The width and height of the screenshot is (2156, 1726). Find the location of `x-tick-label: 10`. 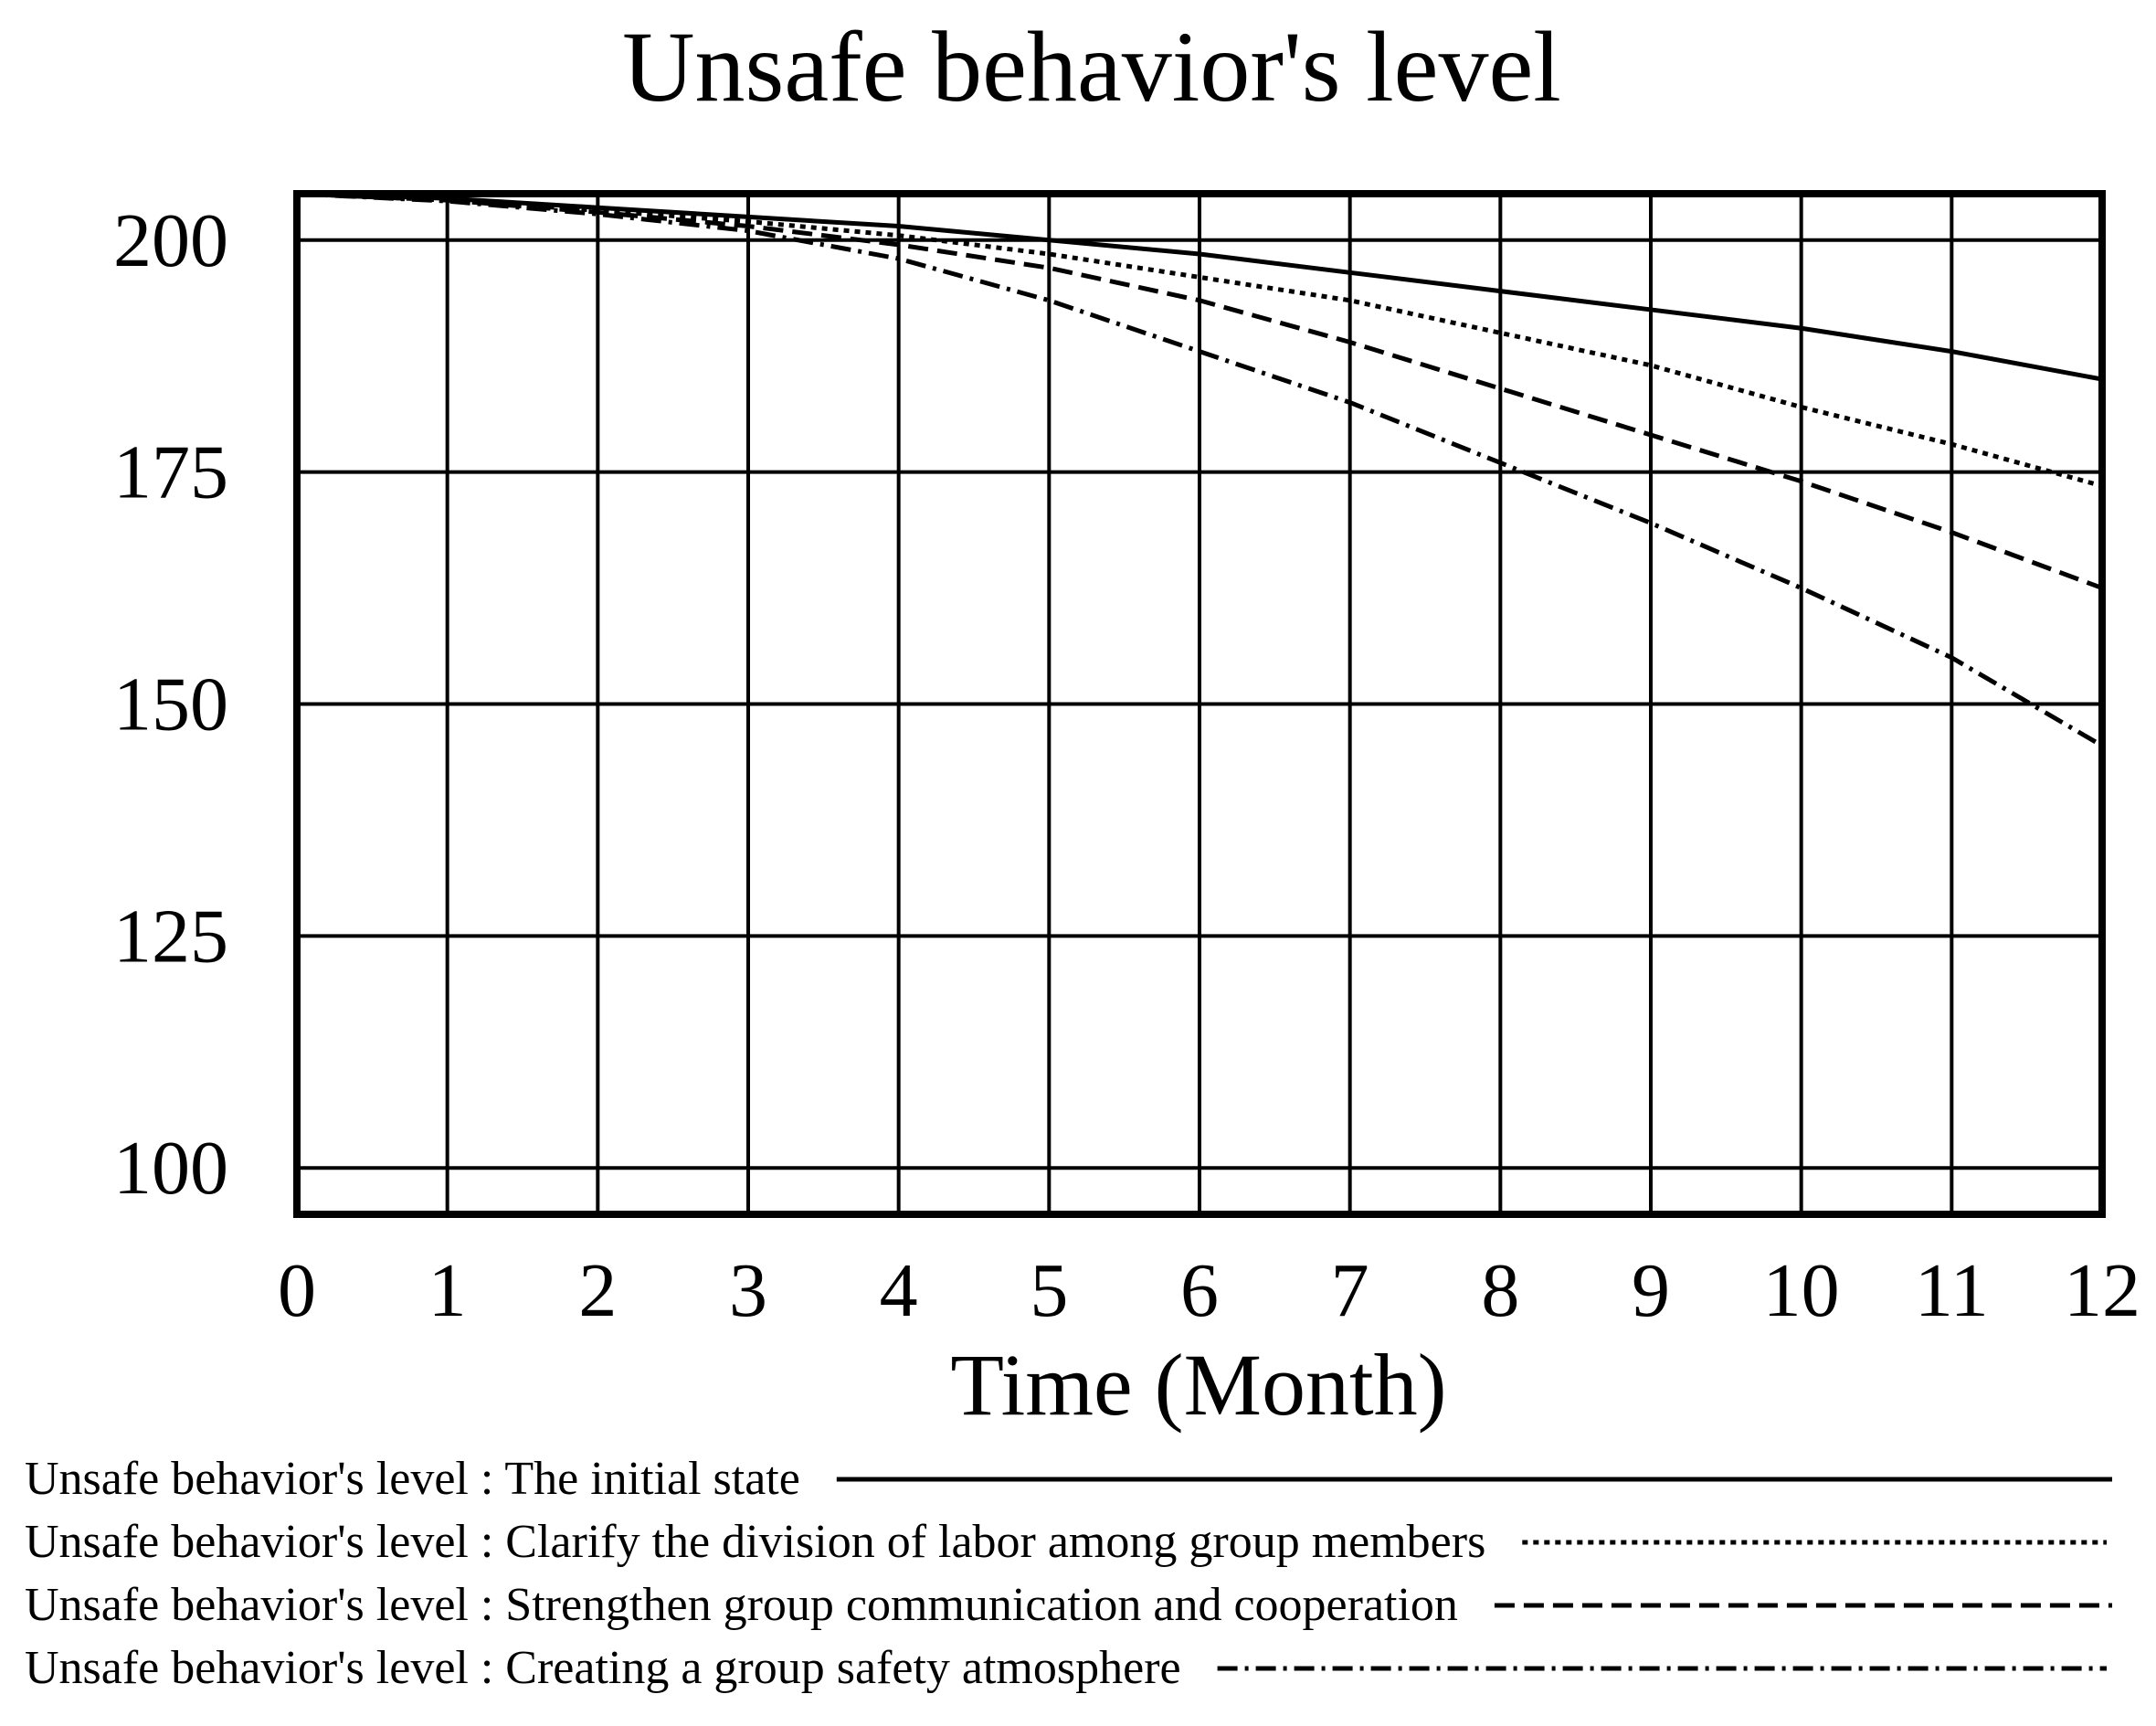

x-tick-label: 10 is located at coordinates (1801, 1290).